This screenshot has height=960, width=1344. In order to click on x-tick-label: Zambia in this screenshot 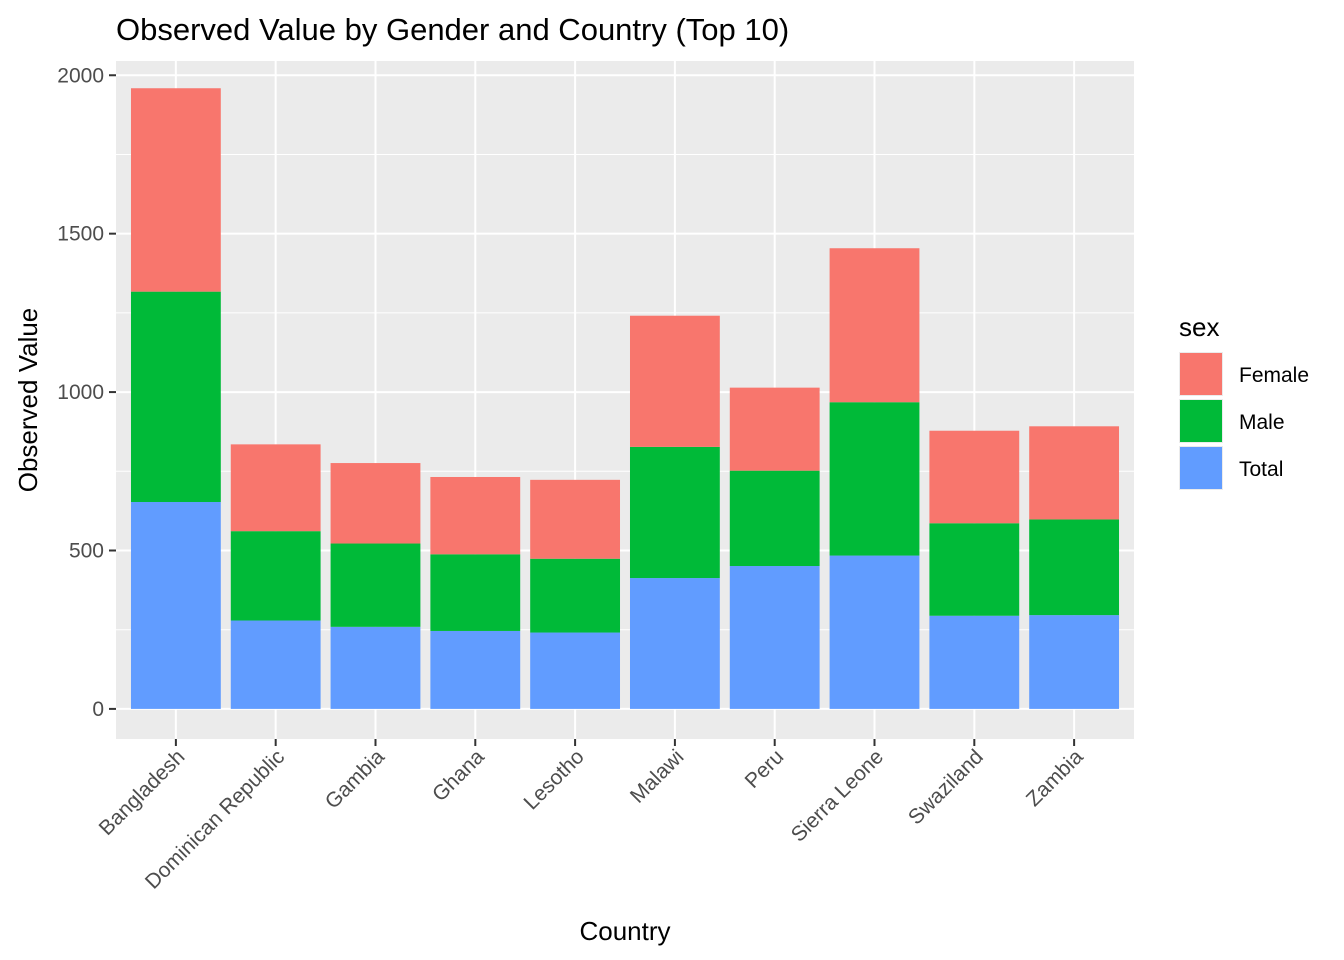, I will do `click(1055, 778)`.